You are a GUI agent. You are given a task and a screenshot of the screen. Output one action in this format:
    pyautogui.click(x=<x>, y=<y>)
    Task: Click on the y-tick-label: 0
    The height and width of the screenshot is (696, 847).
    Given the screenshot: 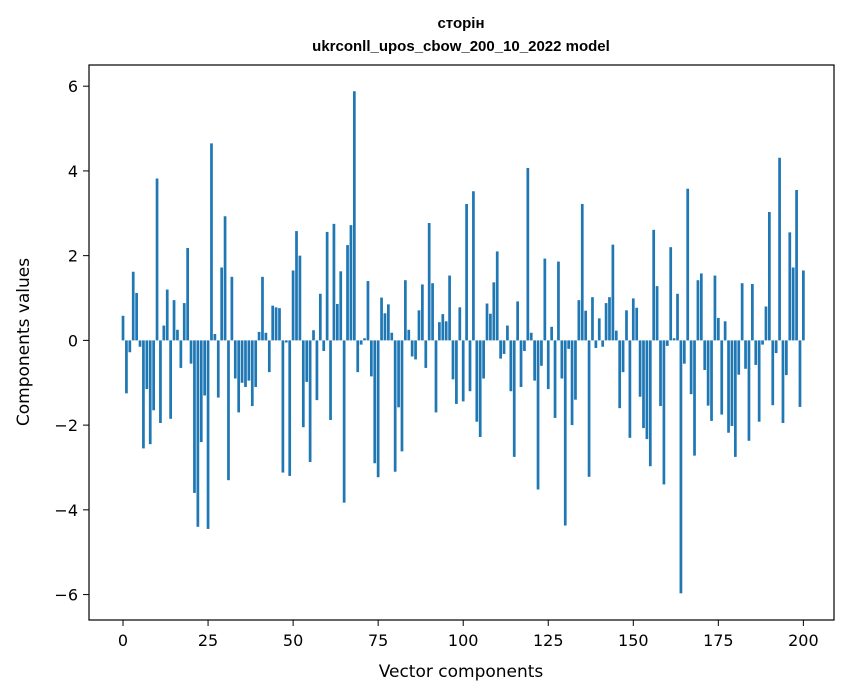 What is the action you would take?
    pyautogui.click(x=73, y=340)
    